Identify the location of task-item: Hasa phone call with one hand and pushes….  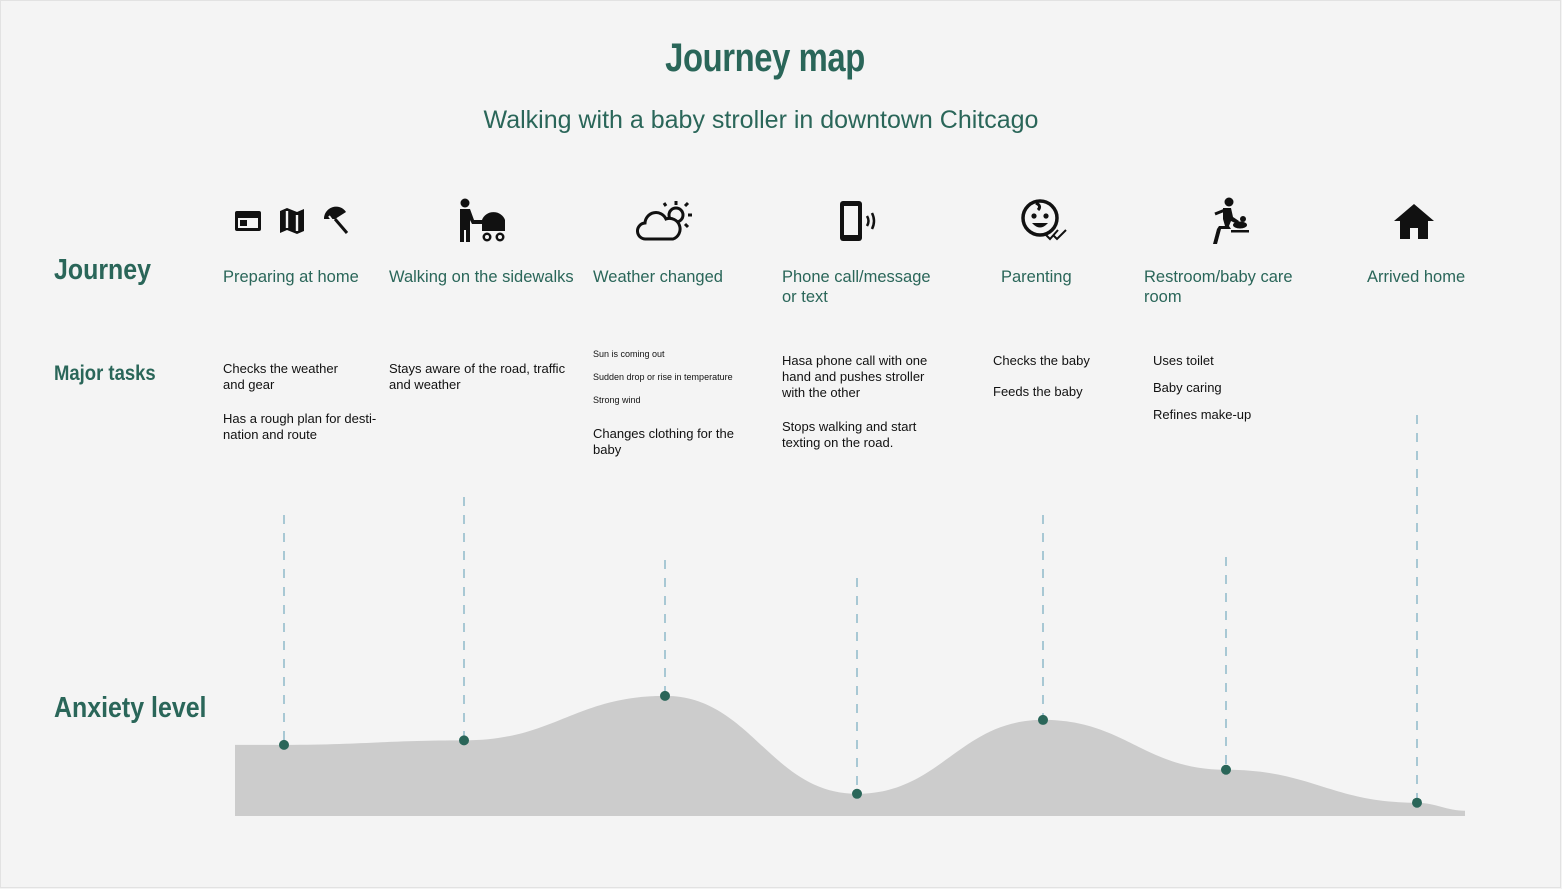
(855, 376).